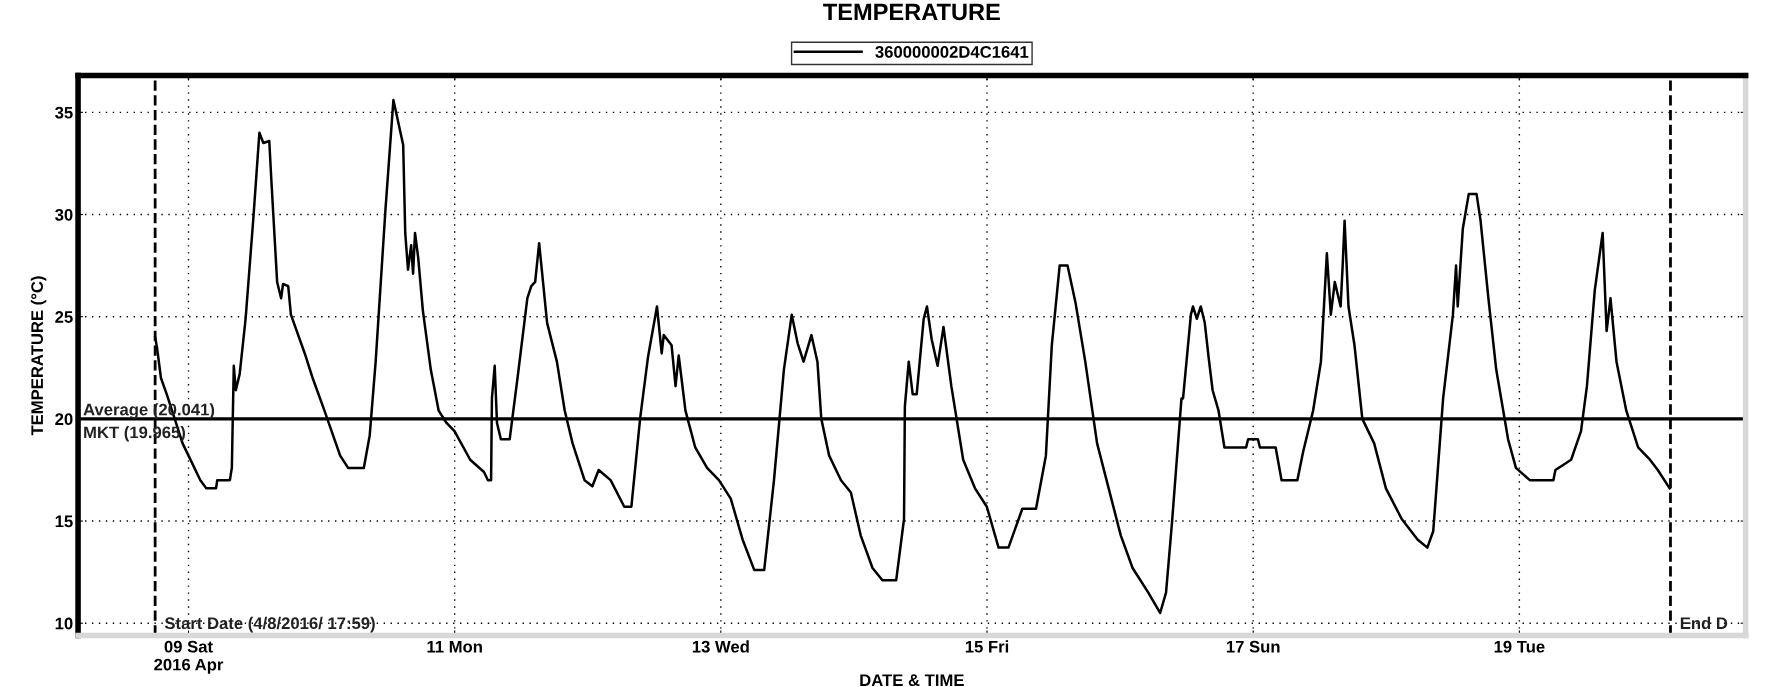  Describe the element at coordinates (454, 646) in the screenshot. I see `x-tick-label: 11 Mon` at that location.